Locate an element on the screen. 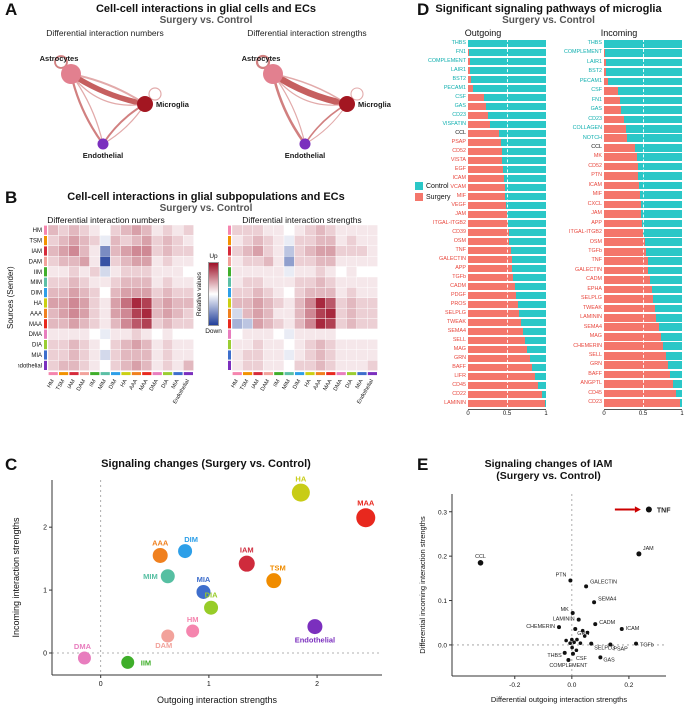 The width and height of the screenshot is (685, 720). pathway-row: CD23 is located at coordinates (483, 115).